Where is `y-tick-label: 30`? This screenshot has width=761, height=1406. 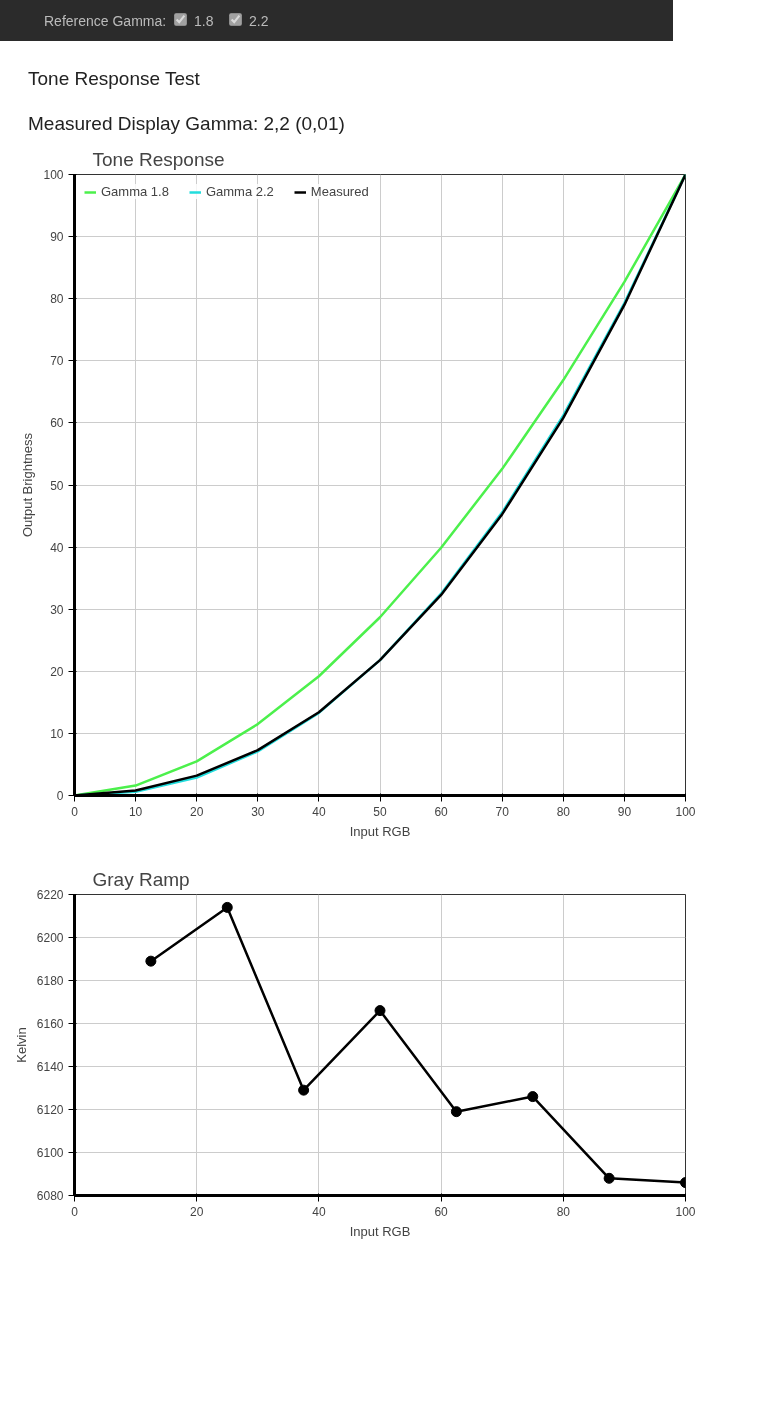
y-tick-label: 30 is located at coordinates (57, 609).